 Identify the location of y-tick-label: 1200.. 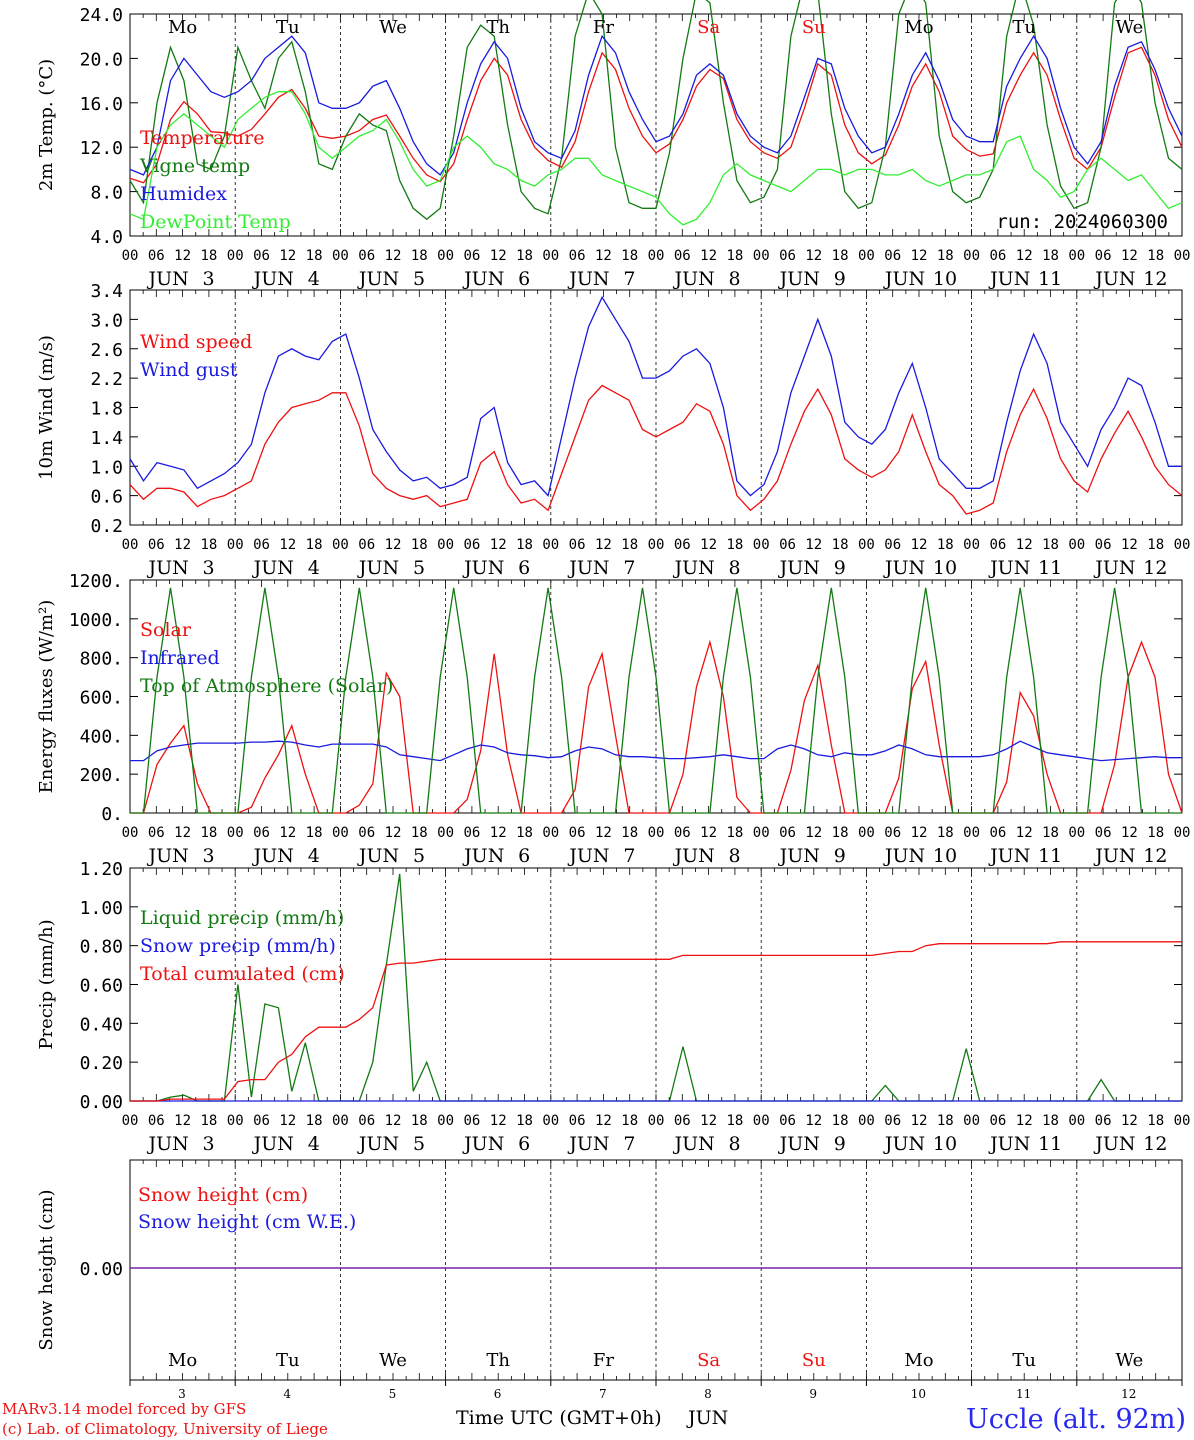
(96, 581).